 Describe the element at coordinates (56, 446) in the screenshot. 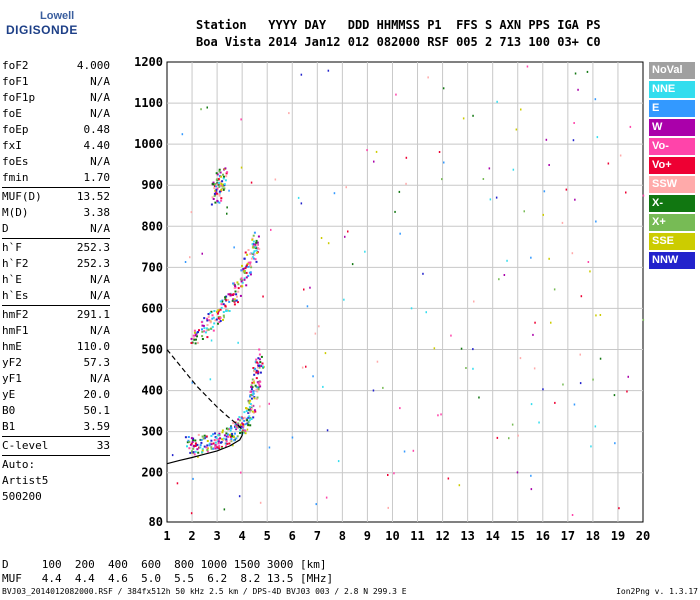

I see `param-row-clevel: C-level 33` at that location.